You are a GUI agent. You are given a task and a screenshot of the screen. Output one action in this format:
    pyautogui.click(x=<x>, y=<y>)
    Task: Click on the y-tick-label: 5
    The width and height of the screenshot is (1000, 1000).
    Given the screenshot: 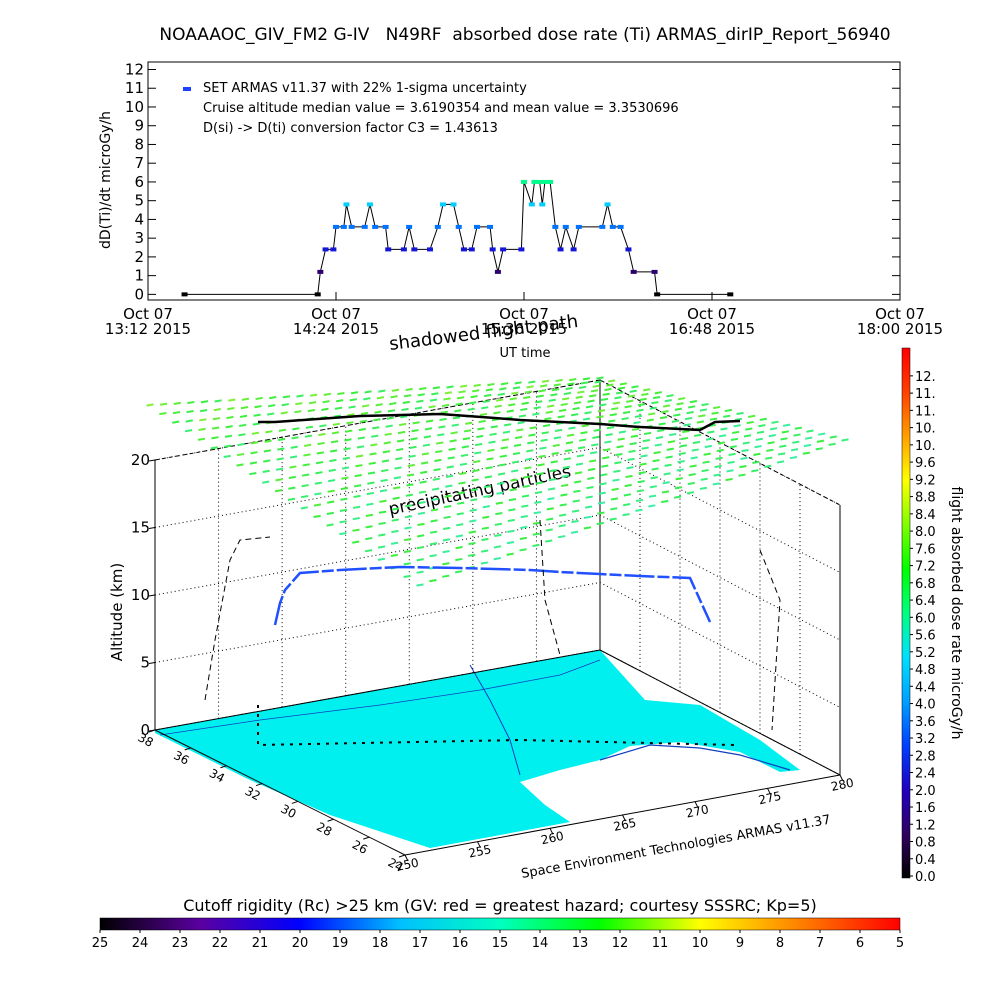 What is the action you would take?
    pyautogui.click(x=139, y=201)
    